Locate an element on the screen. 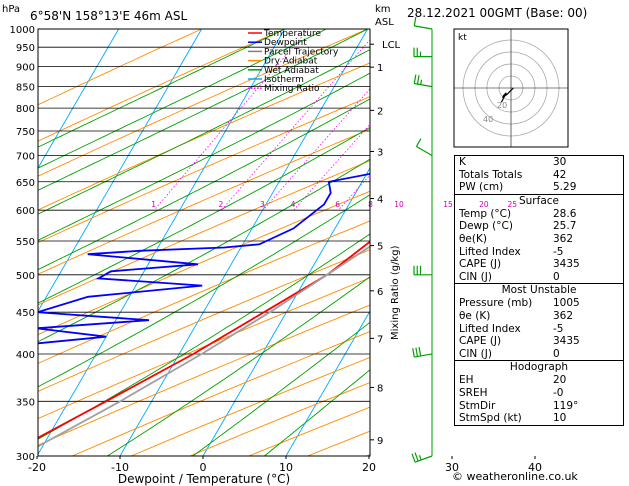 This screenshot has width=629, height=486. mixing-ratio-label: 3 is located at coordinates (262, 204).